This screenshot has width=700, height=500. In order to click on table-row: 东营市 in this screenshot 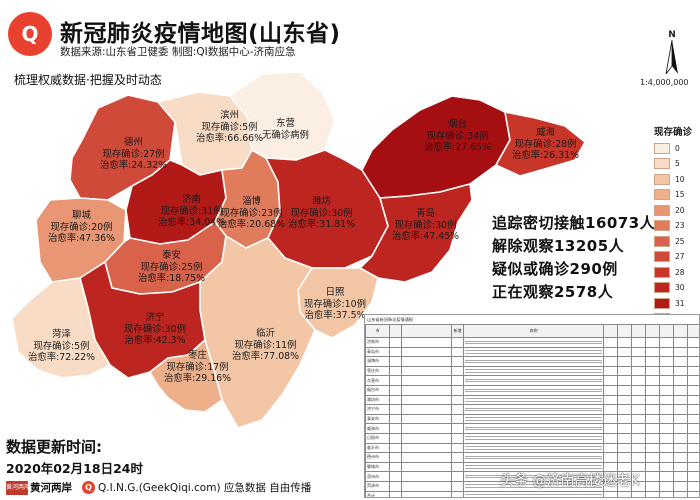, I will do `click(532, 380)`.